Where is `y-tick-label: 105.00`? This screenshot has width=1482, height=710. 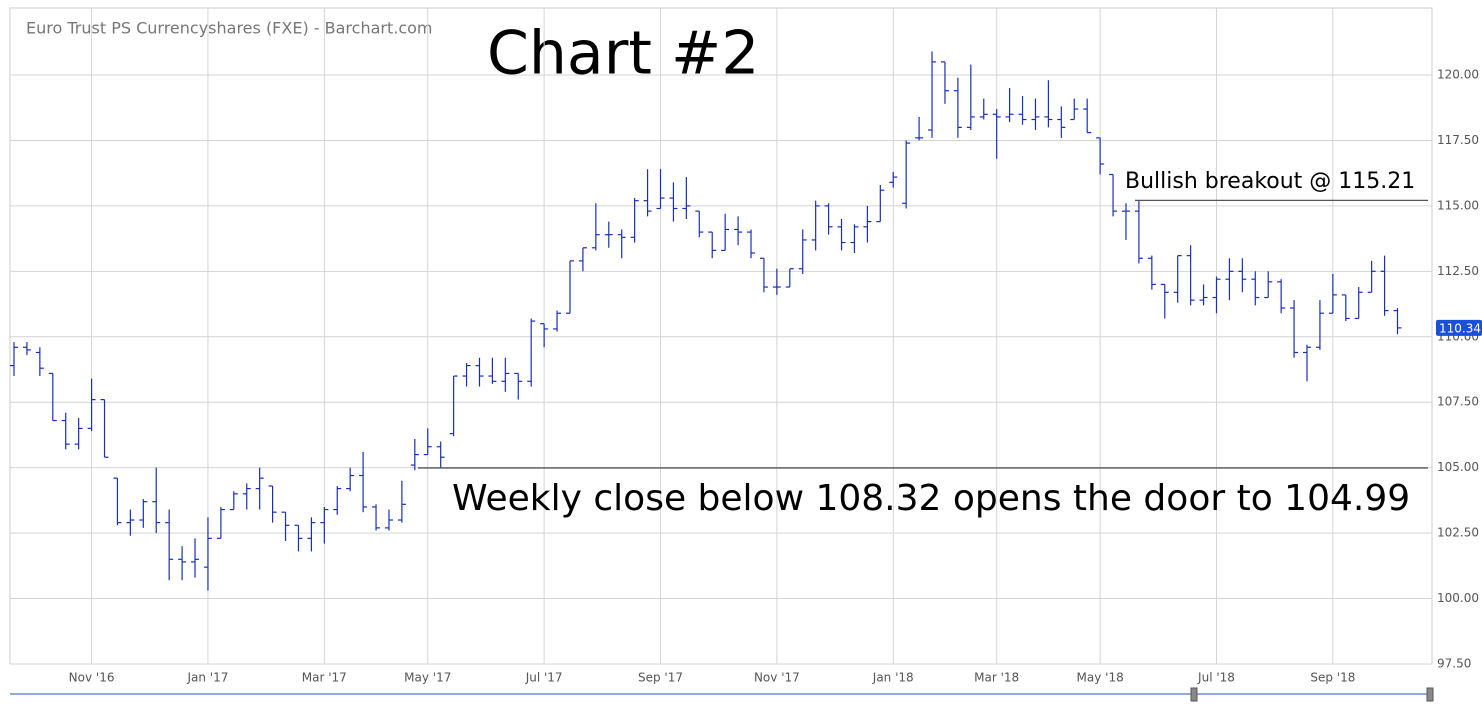 y-tick-label: 105.00 is located at coordinates (1458, 467).